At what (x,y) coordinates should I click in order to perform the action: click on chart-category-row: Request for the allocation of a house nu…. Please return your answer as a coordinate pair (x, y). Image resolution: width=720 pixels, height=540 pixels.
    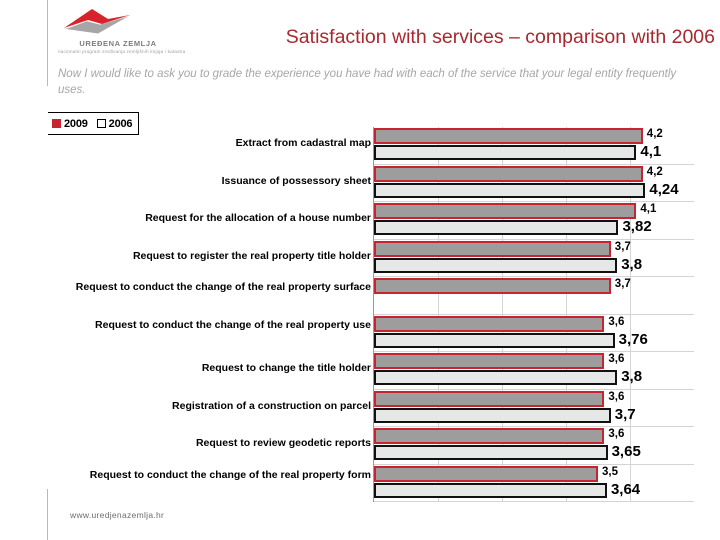
    Looking at the image, I should click on (419, 221).